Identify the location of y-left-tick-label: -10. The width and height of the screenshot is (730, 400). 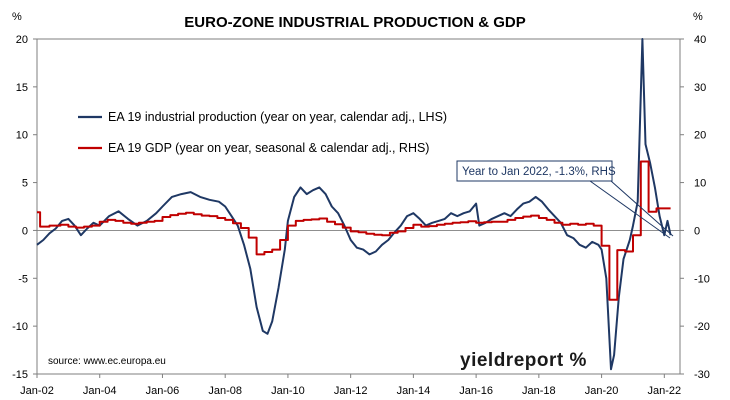
(20, 327).